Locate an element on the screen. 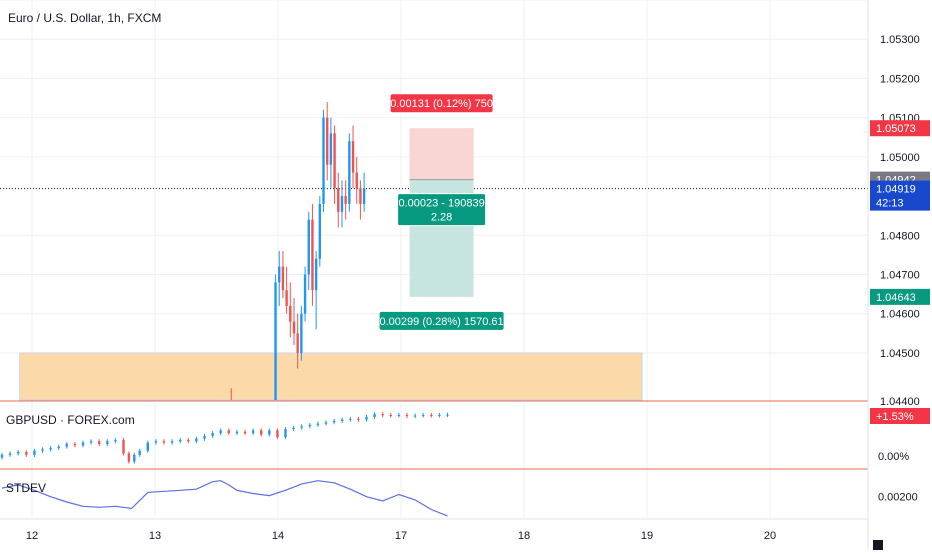 The height and width of the screenshot is (555, 932). stop-price-tag-box is located at coordinates (900, 128).